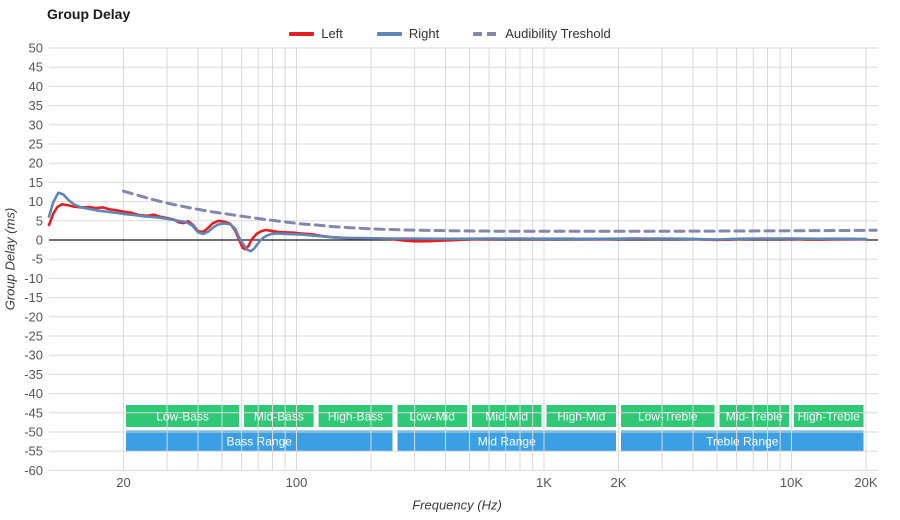  Describe the element at coordinates (36, 48) in the screenshot. I see `y-tick-label: 50` at that location.